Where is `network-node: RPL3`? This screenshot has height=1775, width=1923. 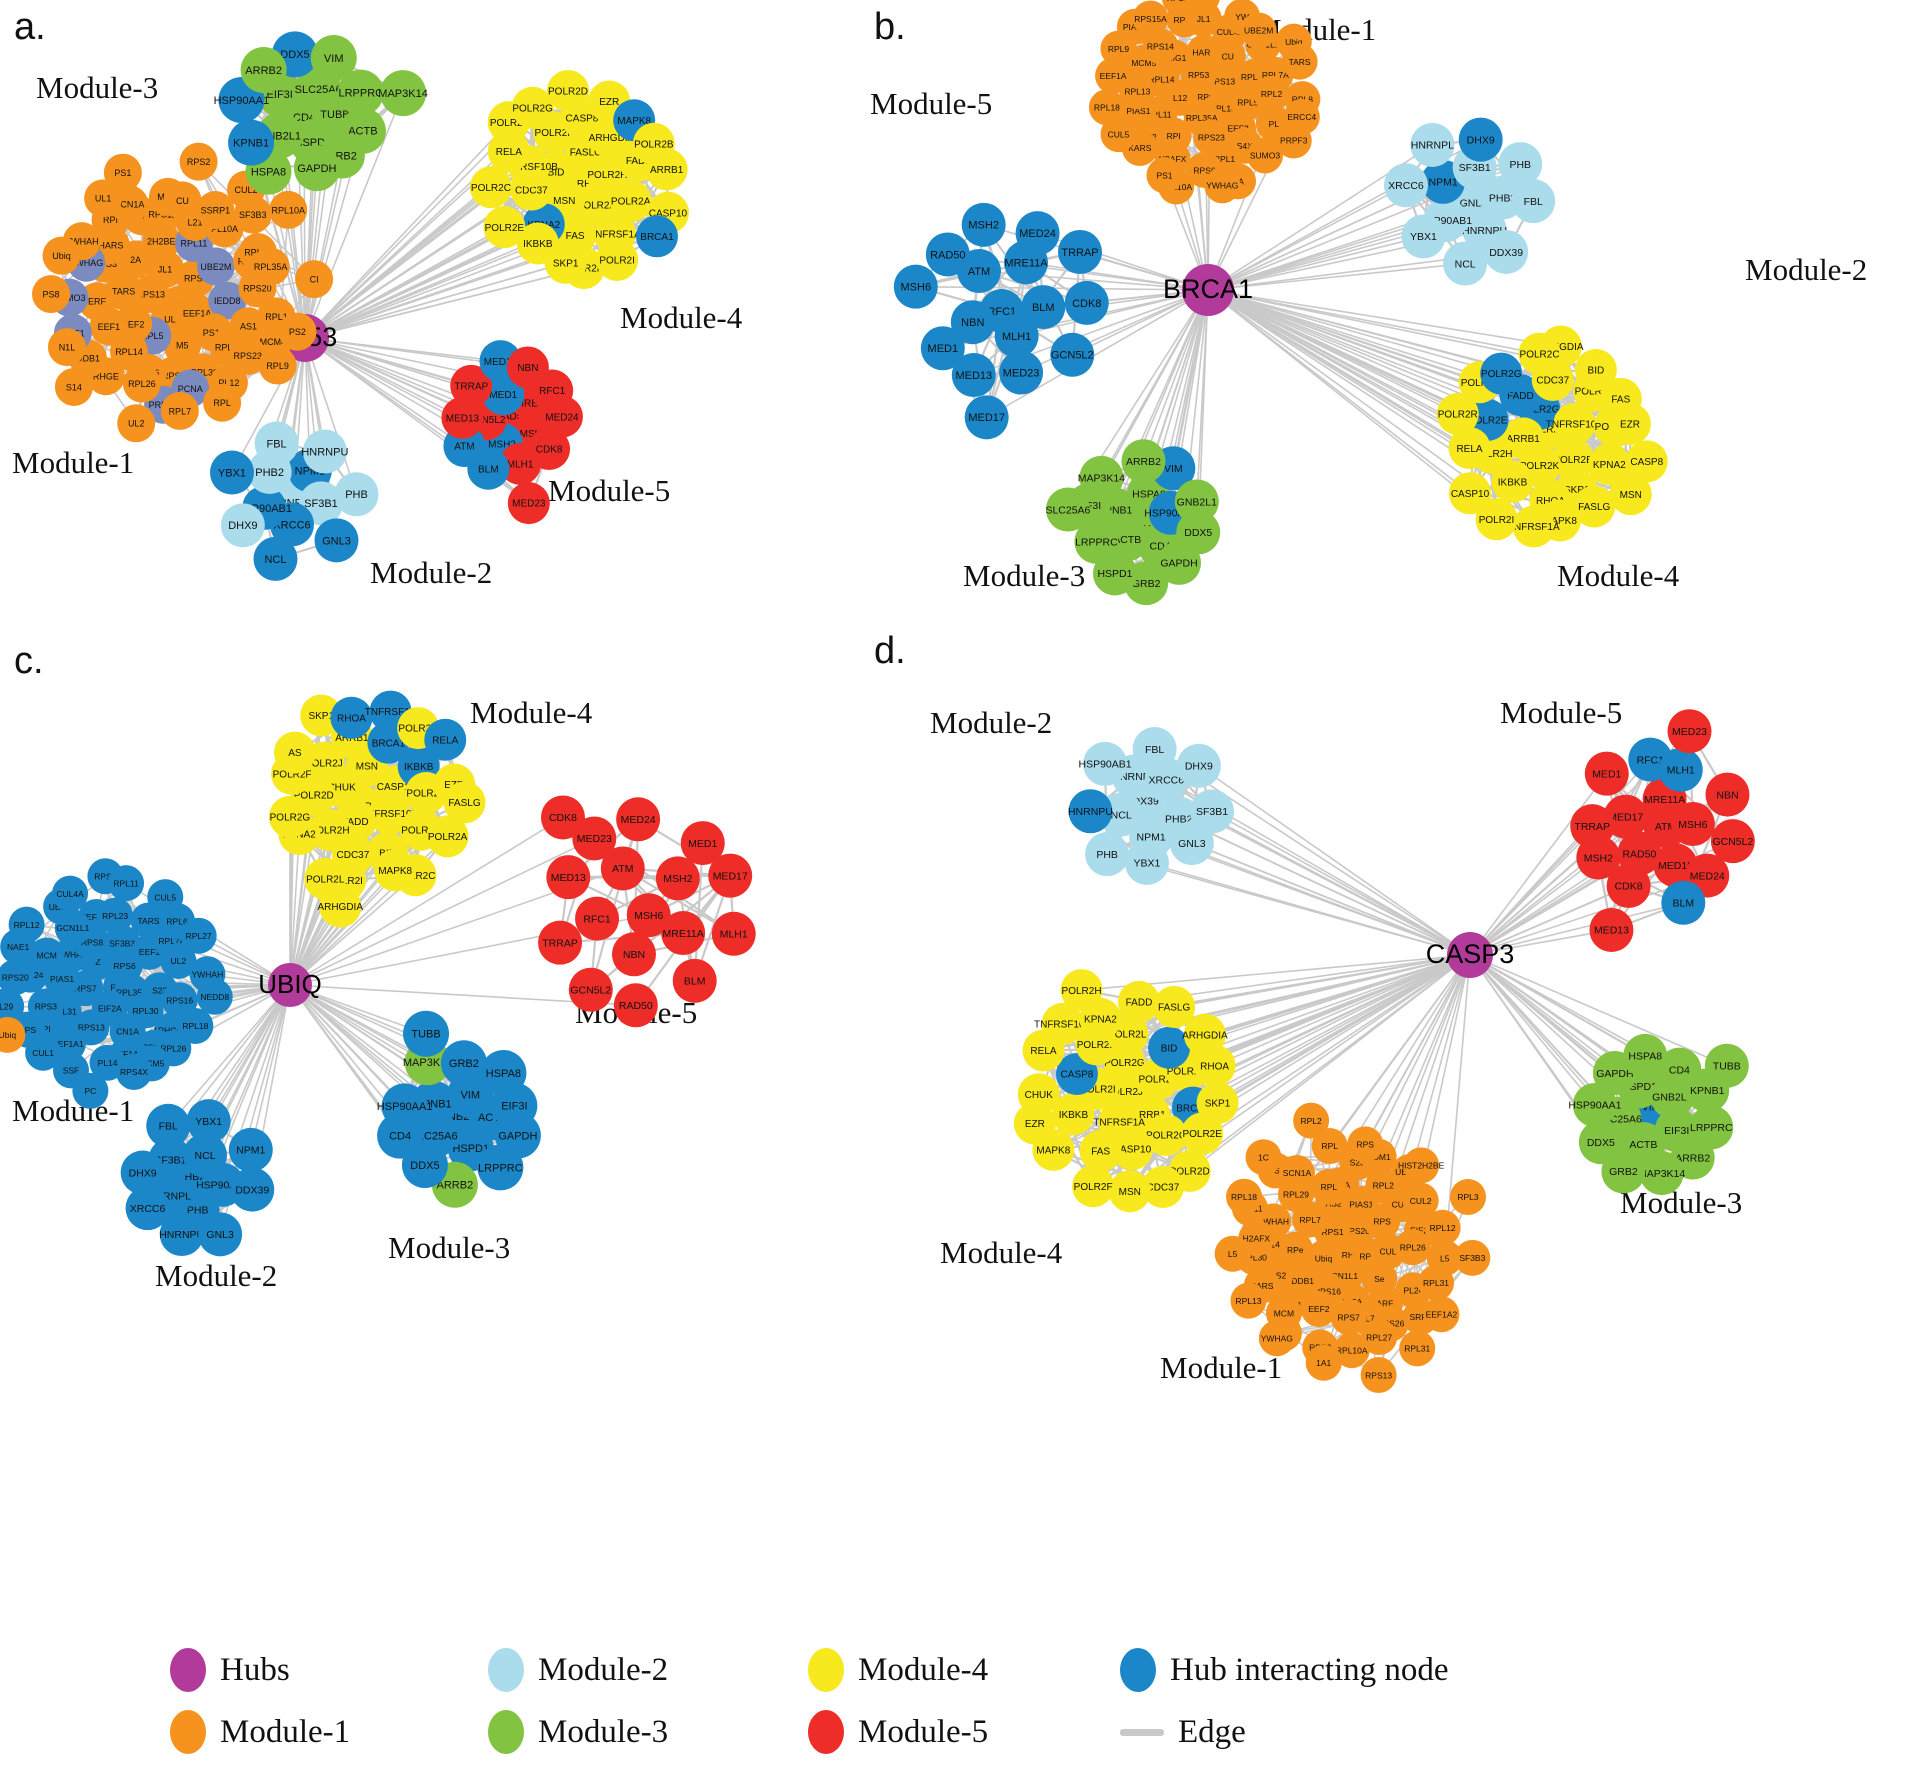
network-node: RPL3 is located at coordinates (1468, 1196).